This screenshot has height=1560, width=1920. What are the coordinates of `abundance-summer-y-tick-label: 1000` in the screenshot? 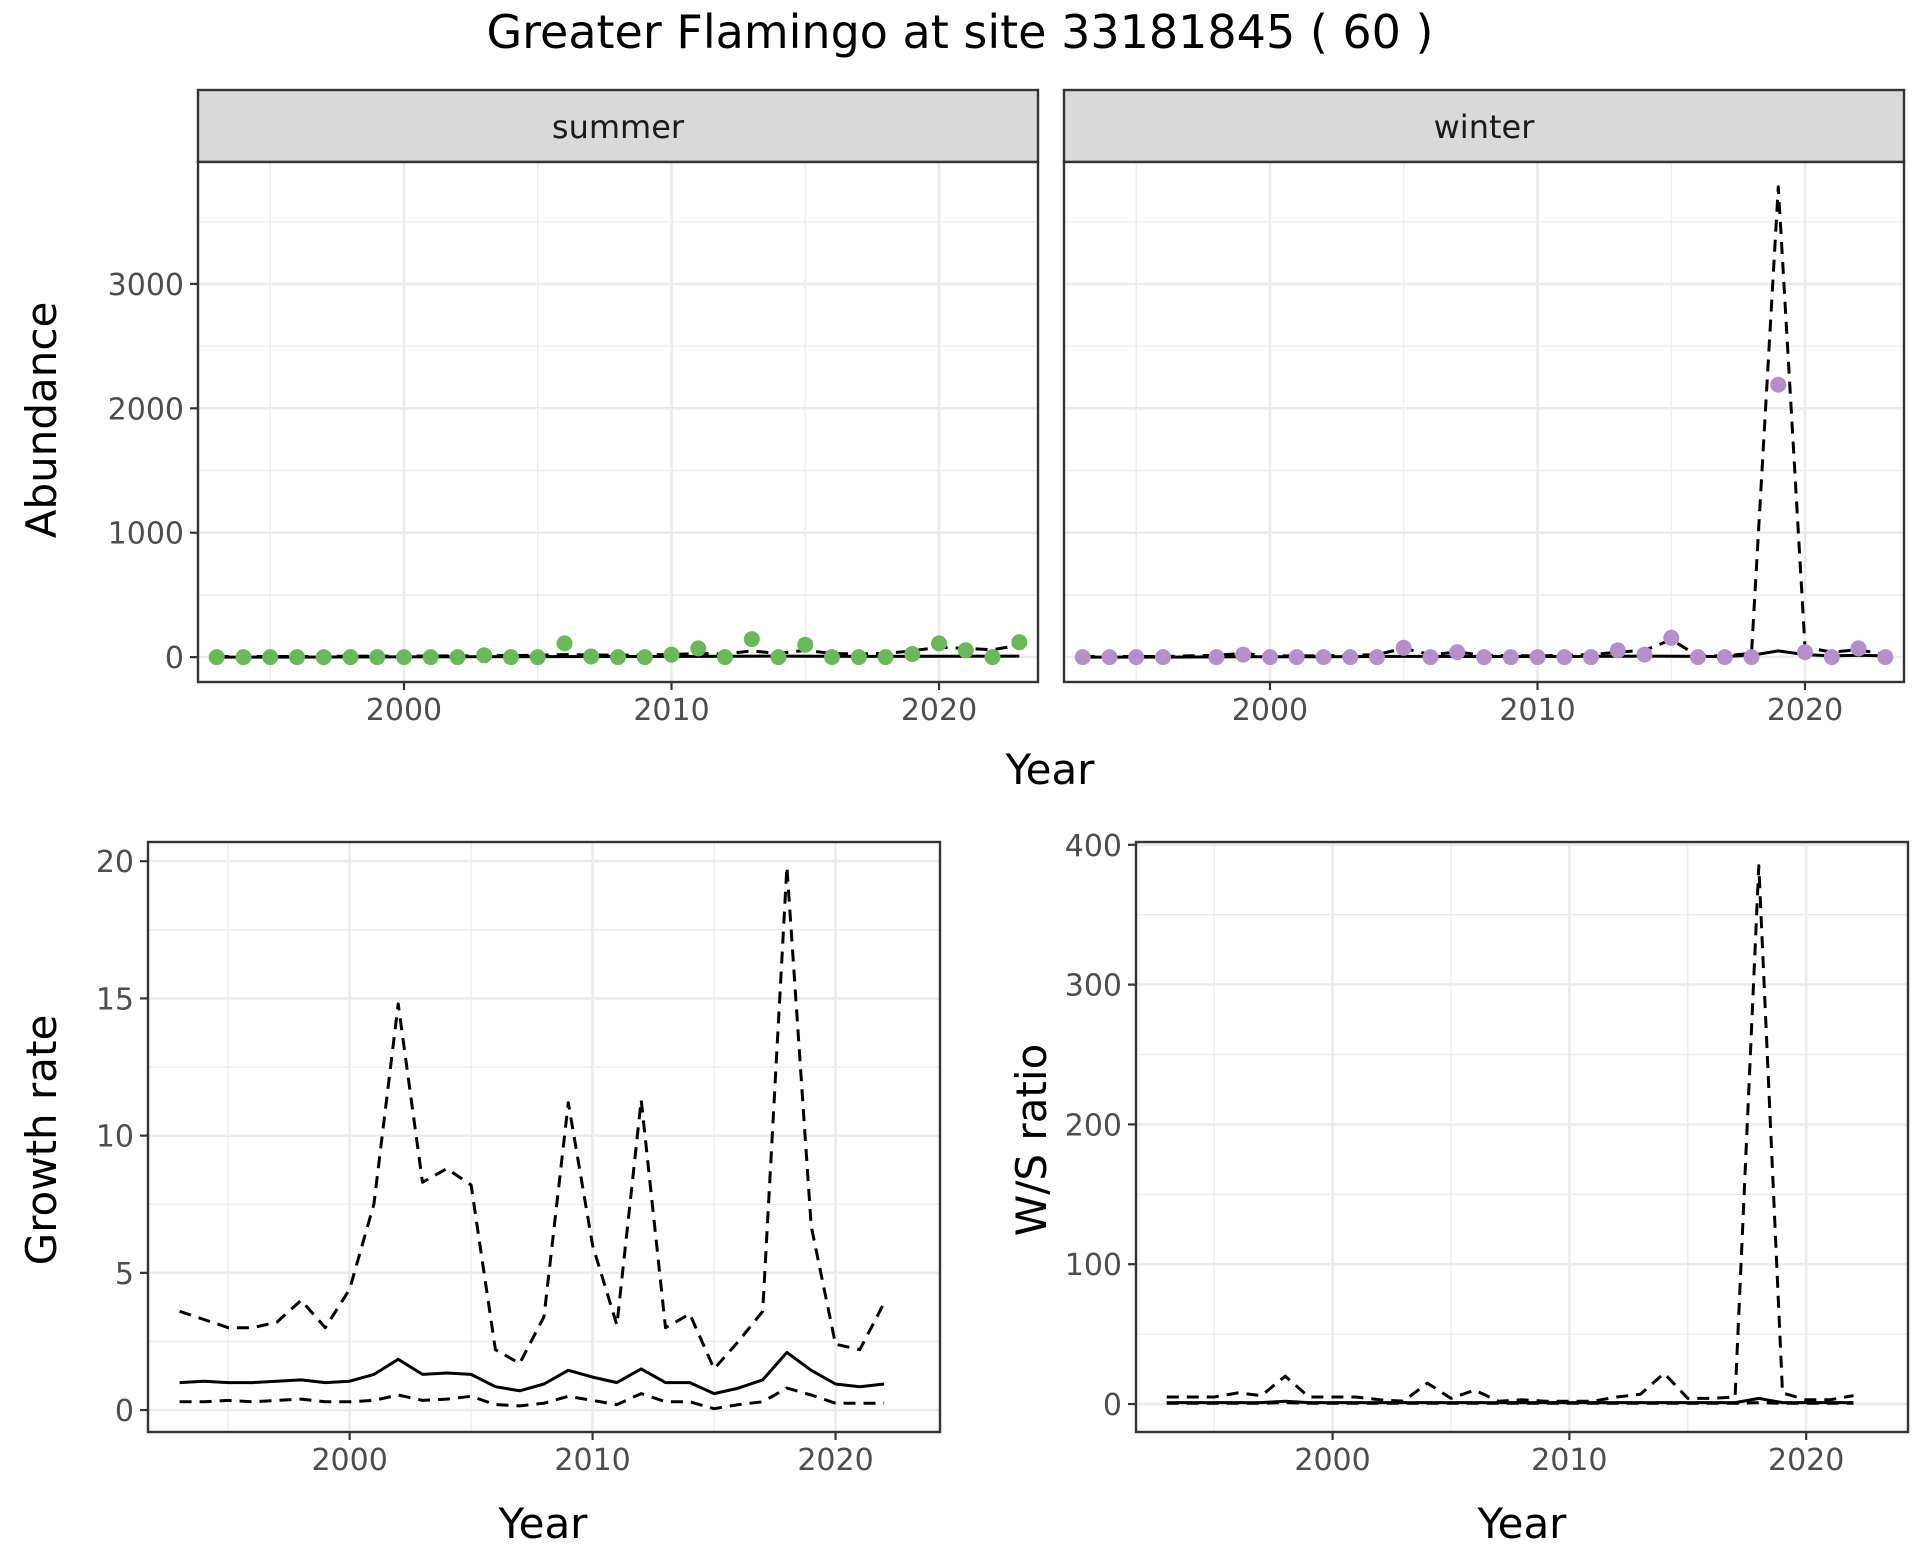 It's located at (146, 534).